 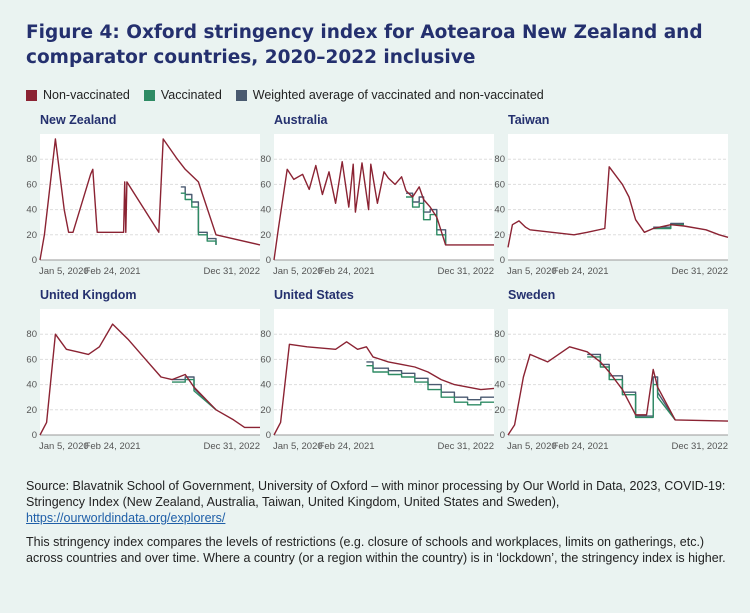 I want to click on legend-item-nonvax: Non-vaccinated, so click(x=78, y=95).